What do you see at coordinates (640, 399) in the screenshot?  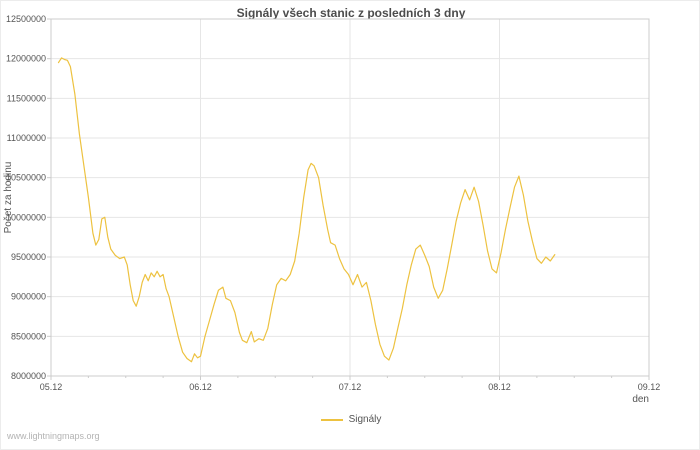 I see `x-axis-label: den` at bounding box center [640, 399].